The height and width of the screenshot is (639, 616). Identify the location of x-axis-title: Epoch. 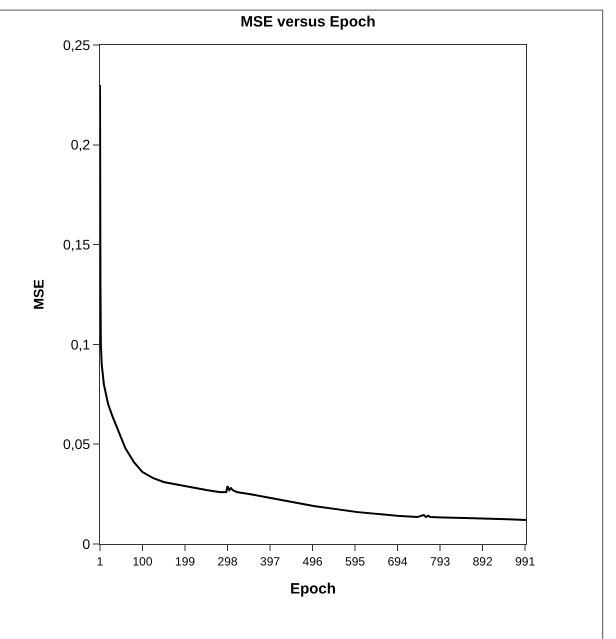
(313, 589).